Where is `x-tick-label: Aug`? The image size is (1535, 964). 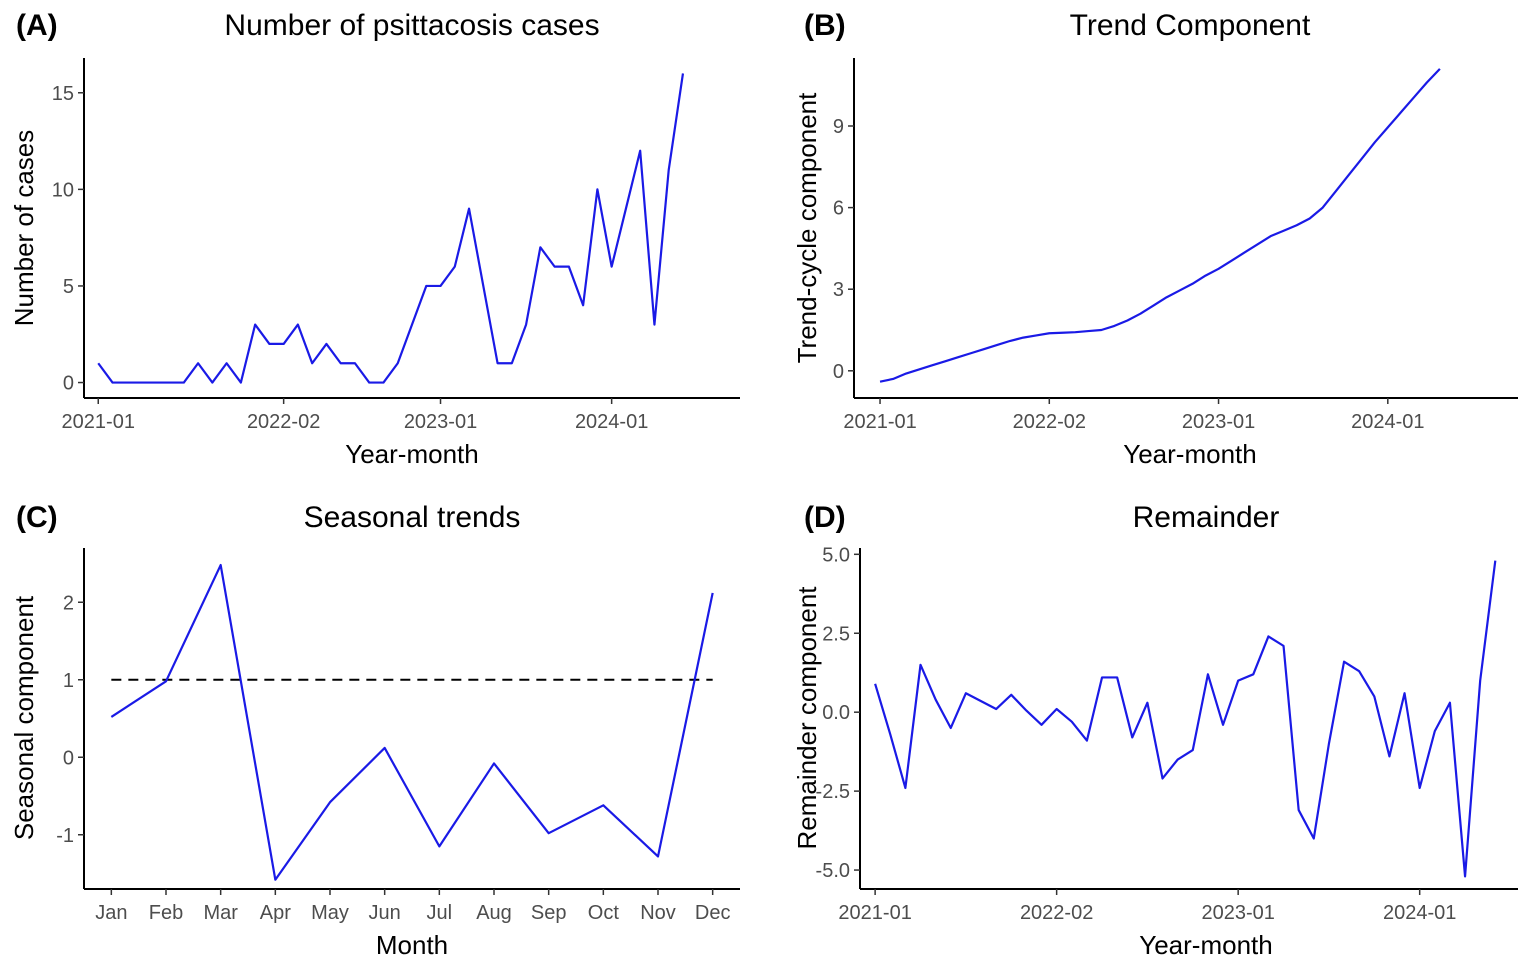 x-tick-label: Aug is located at coordinates (494, 913).